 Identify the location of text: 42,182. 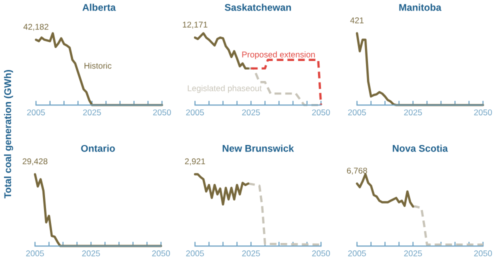
(35, 27).